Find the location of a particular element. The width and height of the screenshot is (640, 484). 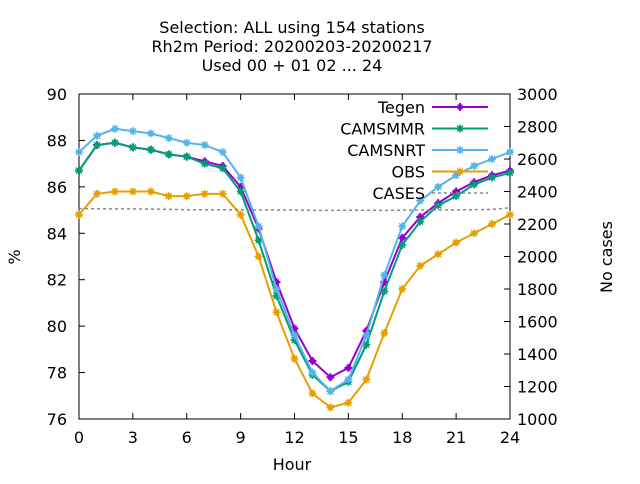

y-tick-label: 78 is located at coordinates (57, 373).